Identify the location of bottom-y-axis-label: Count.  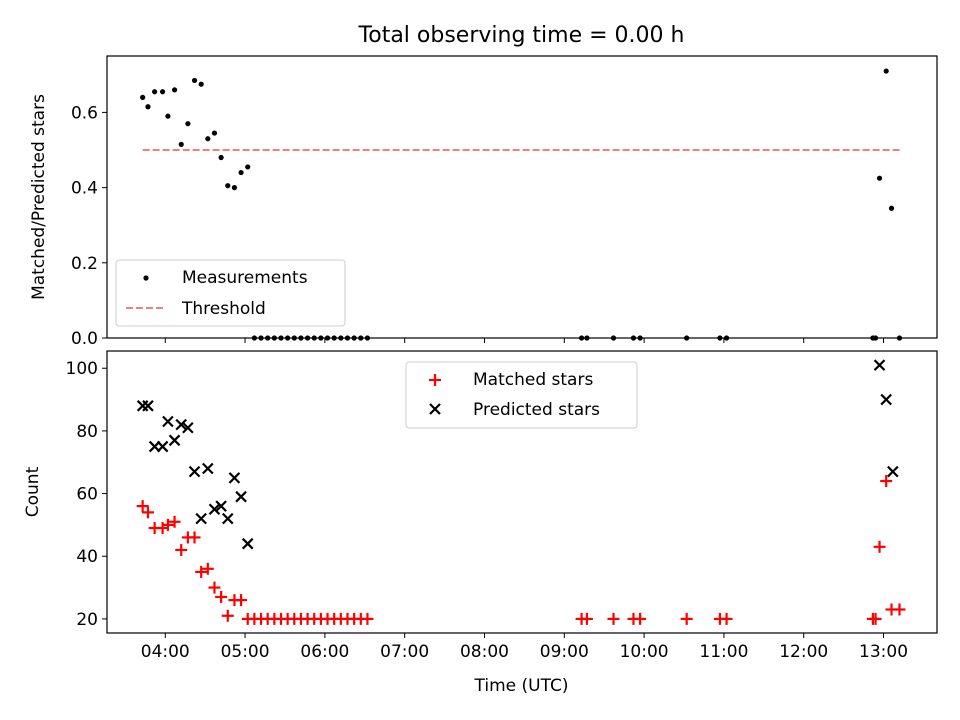
(33, 491).